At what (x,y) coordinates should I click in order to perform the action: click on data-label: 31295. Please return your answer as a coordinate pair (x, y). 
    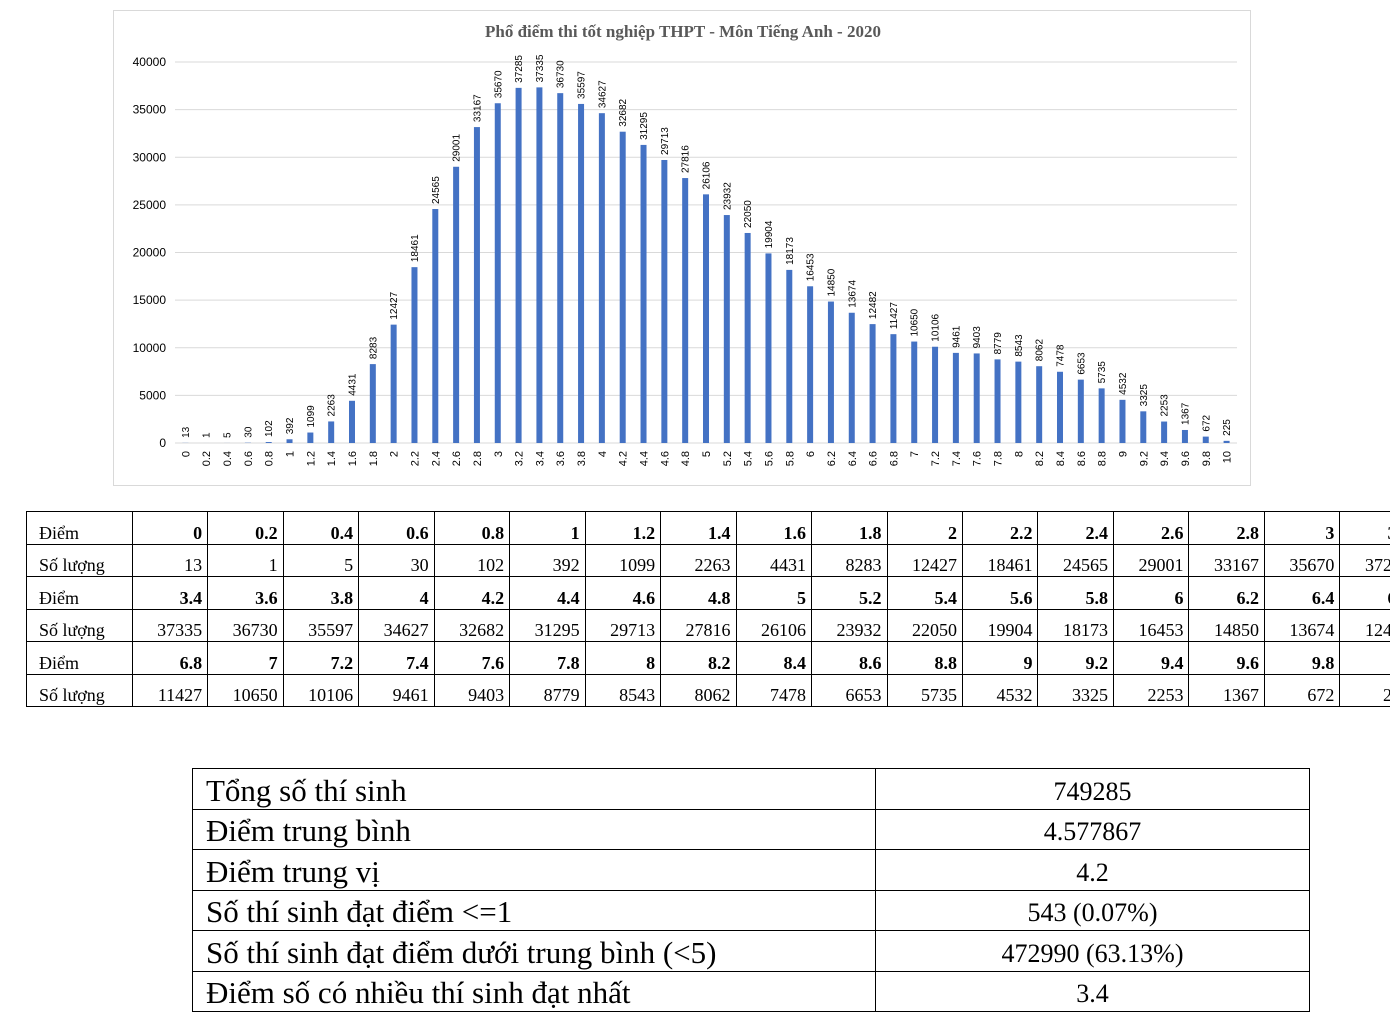
    Looking at the image, I should click on (644, 126).